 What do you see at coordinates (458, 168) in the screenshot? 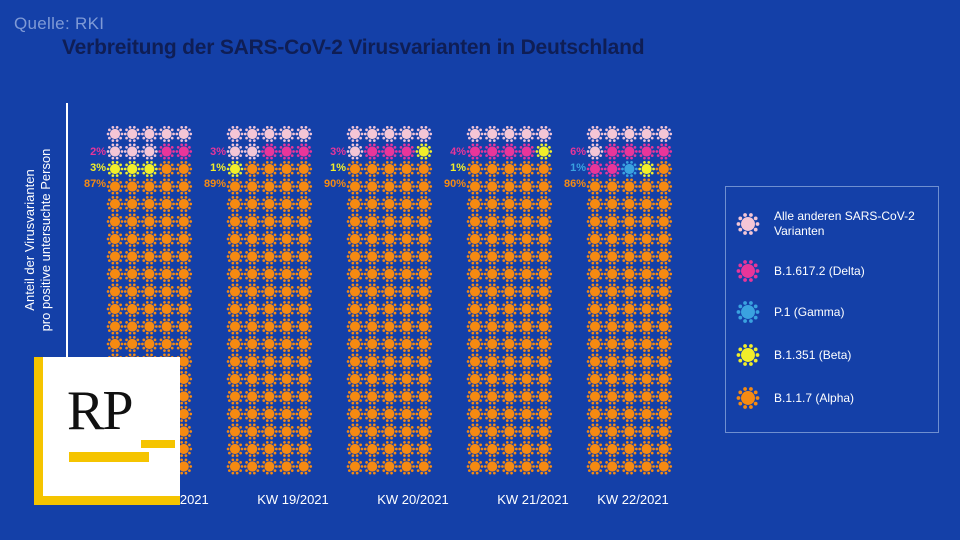
I see `percent-label-beta: 1%` at bounding box center [458, 168].